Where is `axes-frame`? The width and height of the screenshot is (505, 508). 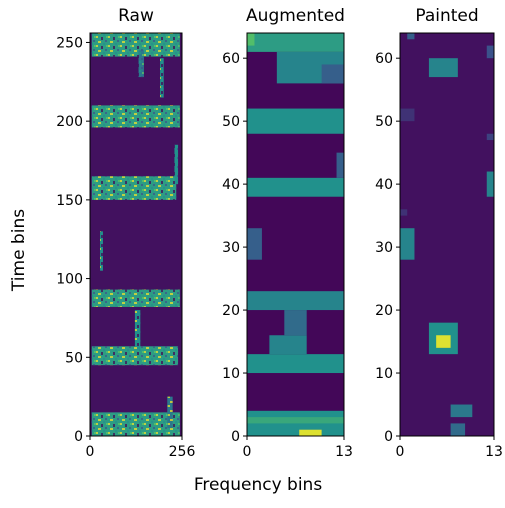 axes-frame is located at coordinates (136, 234).